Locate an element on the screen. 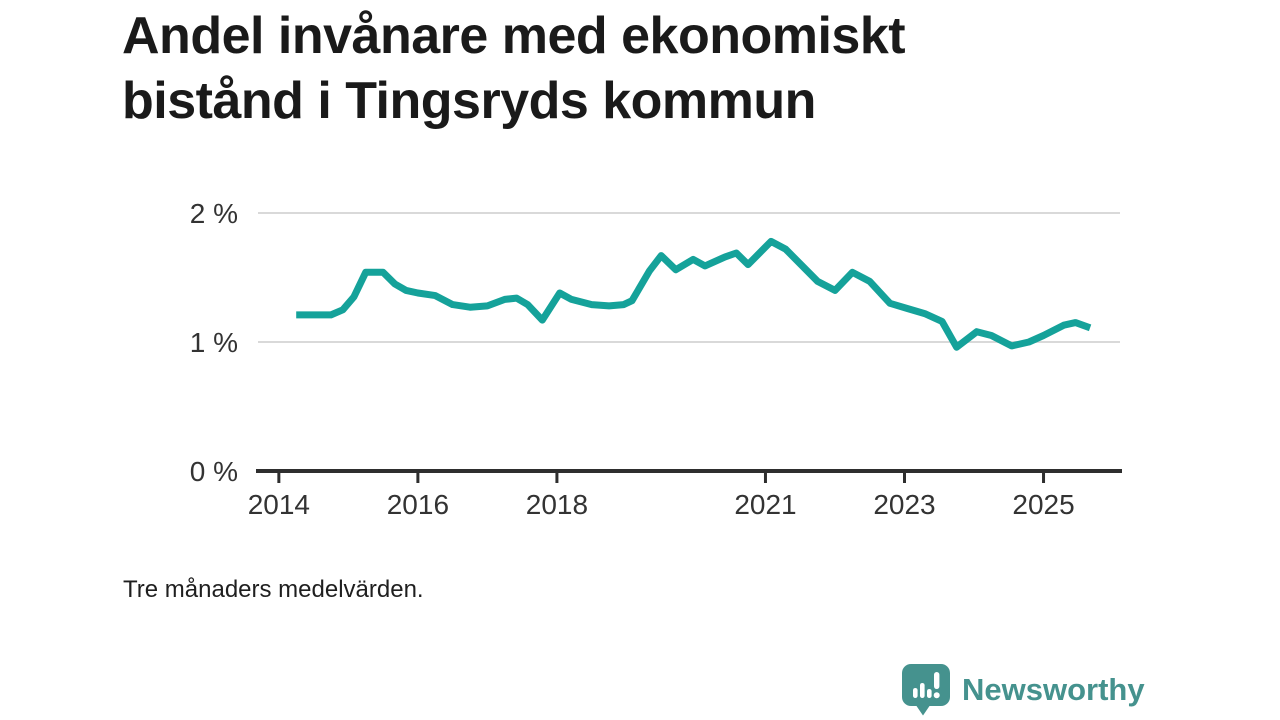 The width and height of the screenshot is (1280, 720). newsworthy-speech-bubble-bar-chart-icon is located at coordinates (926, 690).